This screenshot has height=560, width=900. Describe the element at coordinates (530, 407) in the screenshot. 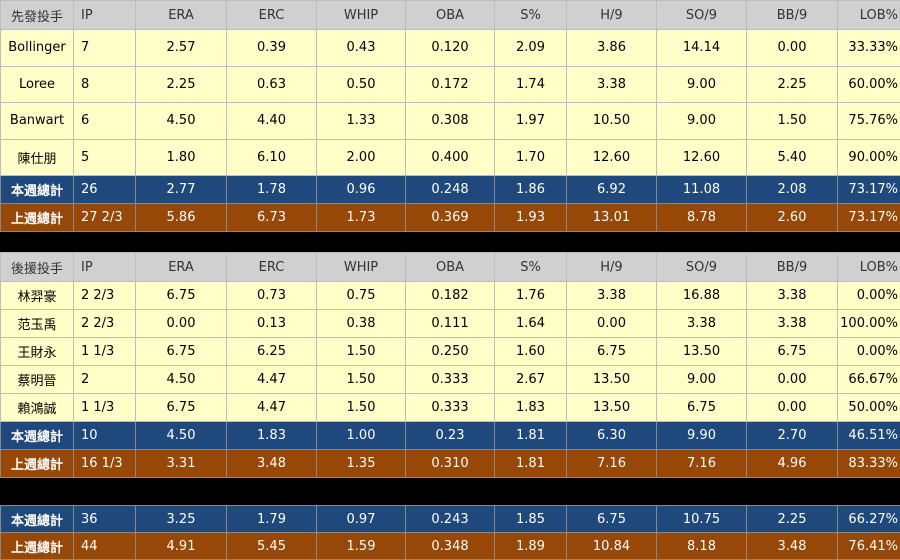

I see `table-row-cell: 1.83` at that location.